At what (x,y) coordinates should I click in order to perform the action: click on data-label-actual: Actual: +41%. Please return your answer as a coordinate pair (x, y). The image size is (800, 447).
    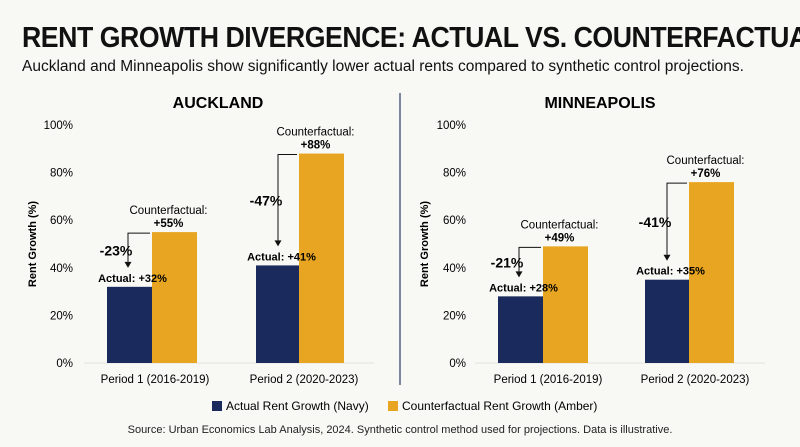
    Looking at the image, I should click on (281, 257).